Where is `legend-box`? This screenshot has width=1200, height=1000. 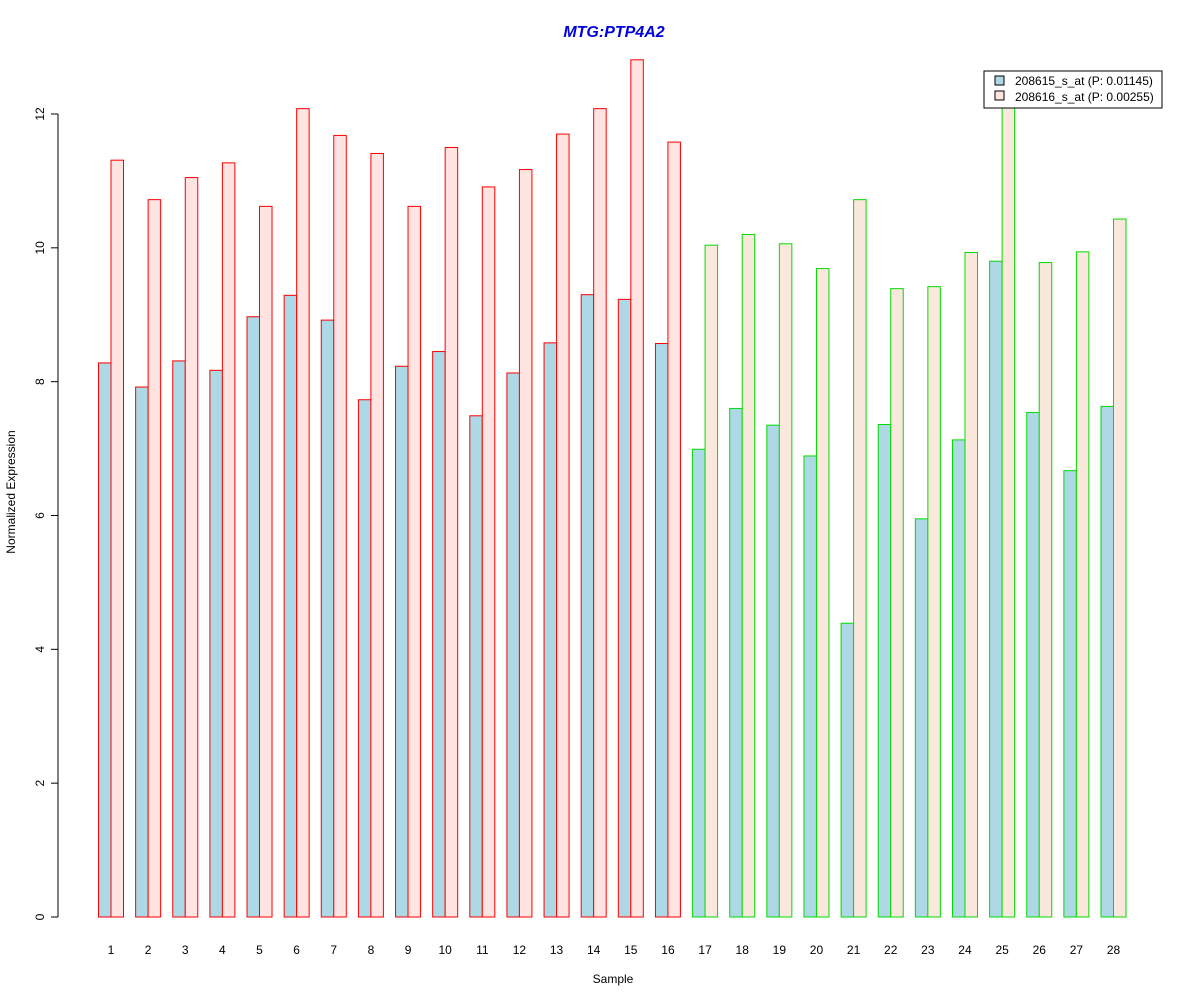 legend-box is located at coordinates (1073, 89).